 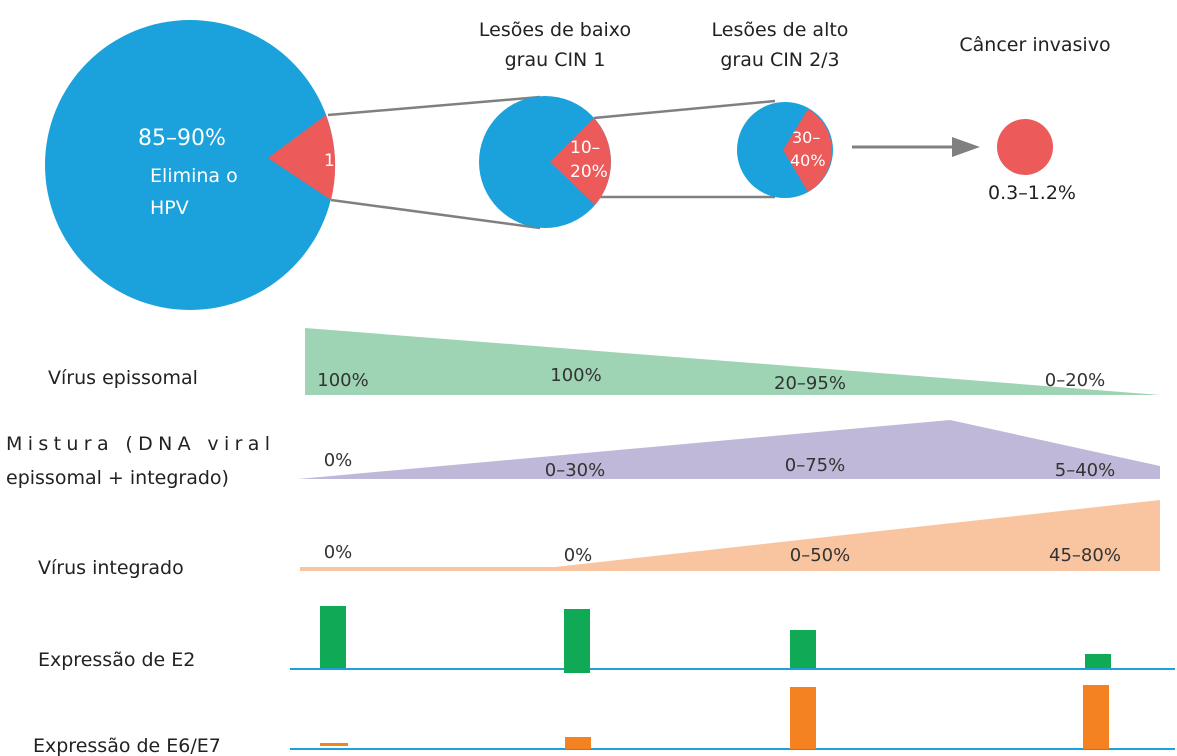 I want to click on integrated-band, so click(x=730, y=535).